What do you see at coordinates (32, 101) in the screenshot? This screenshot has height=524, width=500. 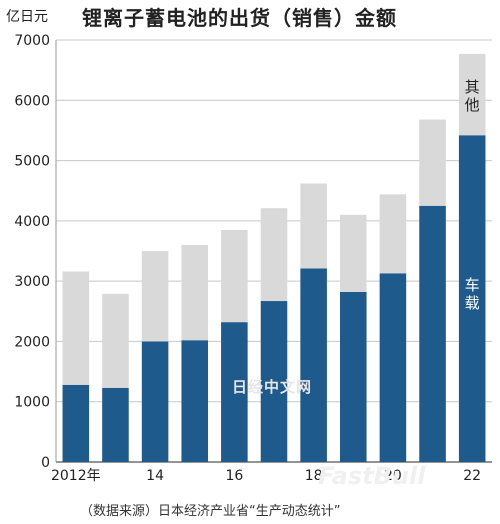 I see `y-tick-label: 6000` at bounding box center [32, 101].